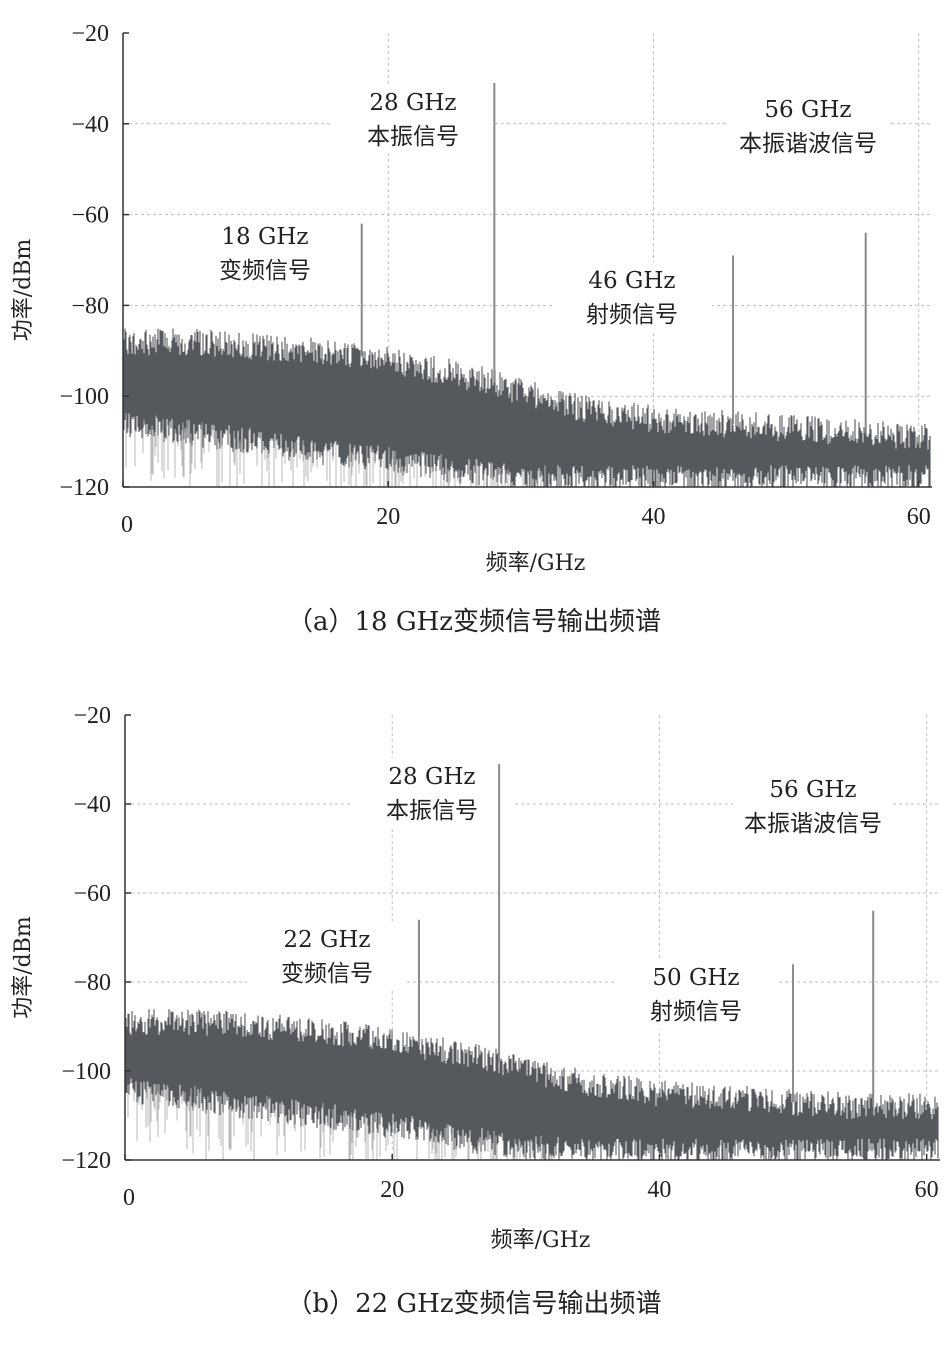  What do you see at coordinates (474, 622) in the screenshot?
I see `figure-caption: （a）18 GHz变频信号输出频谱` at bounding box center [474, 622].